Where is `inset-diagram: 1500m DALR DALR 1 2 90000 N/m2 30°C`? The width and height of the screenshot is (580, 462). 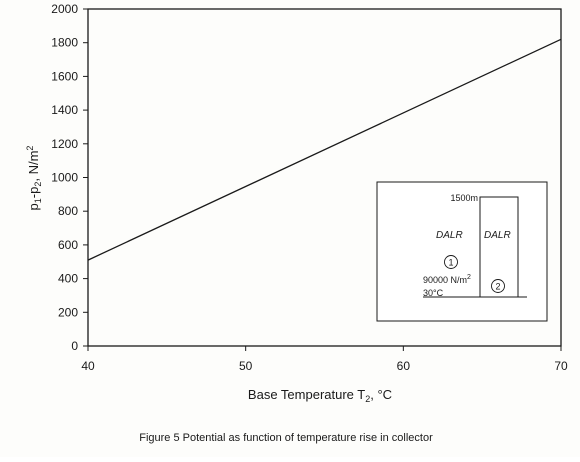
inset-diagram: 1500m DALR DALR 1 2 90000 N/m2 30°C is located at coordinates (462, 251).